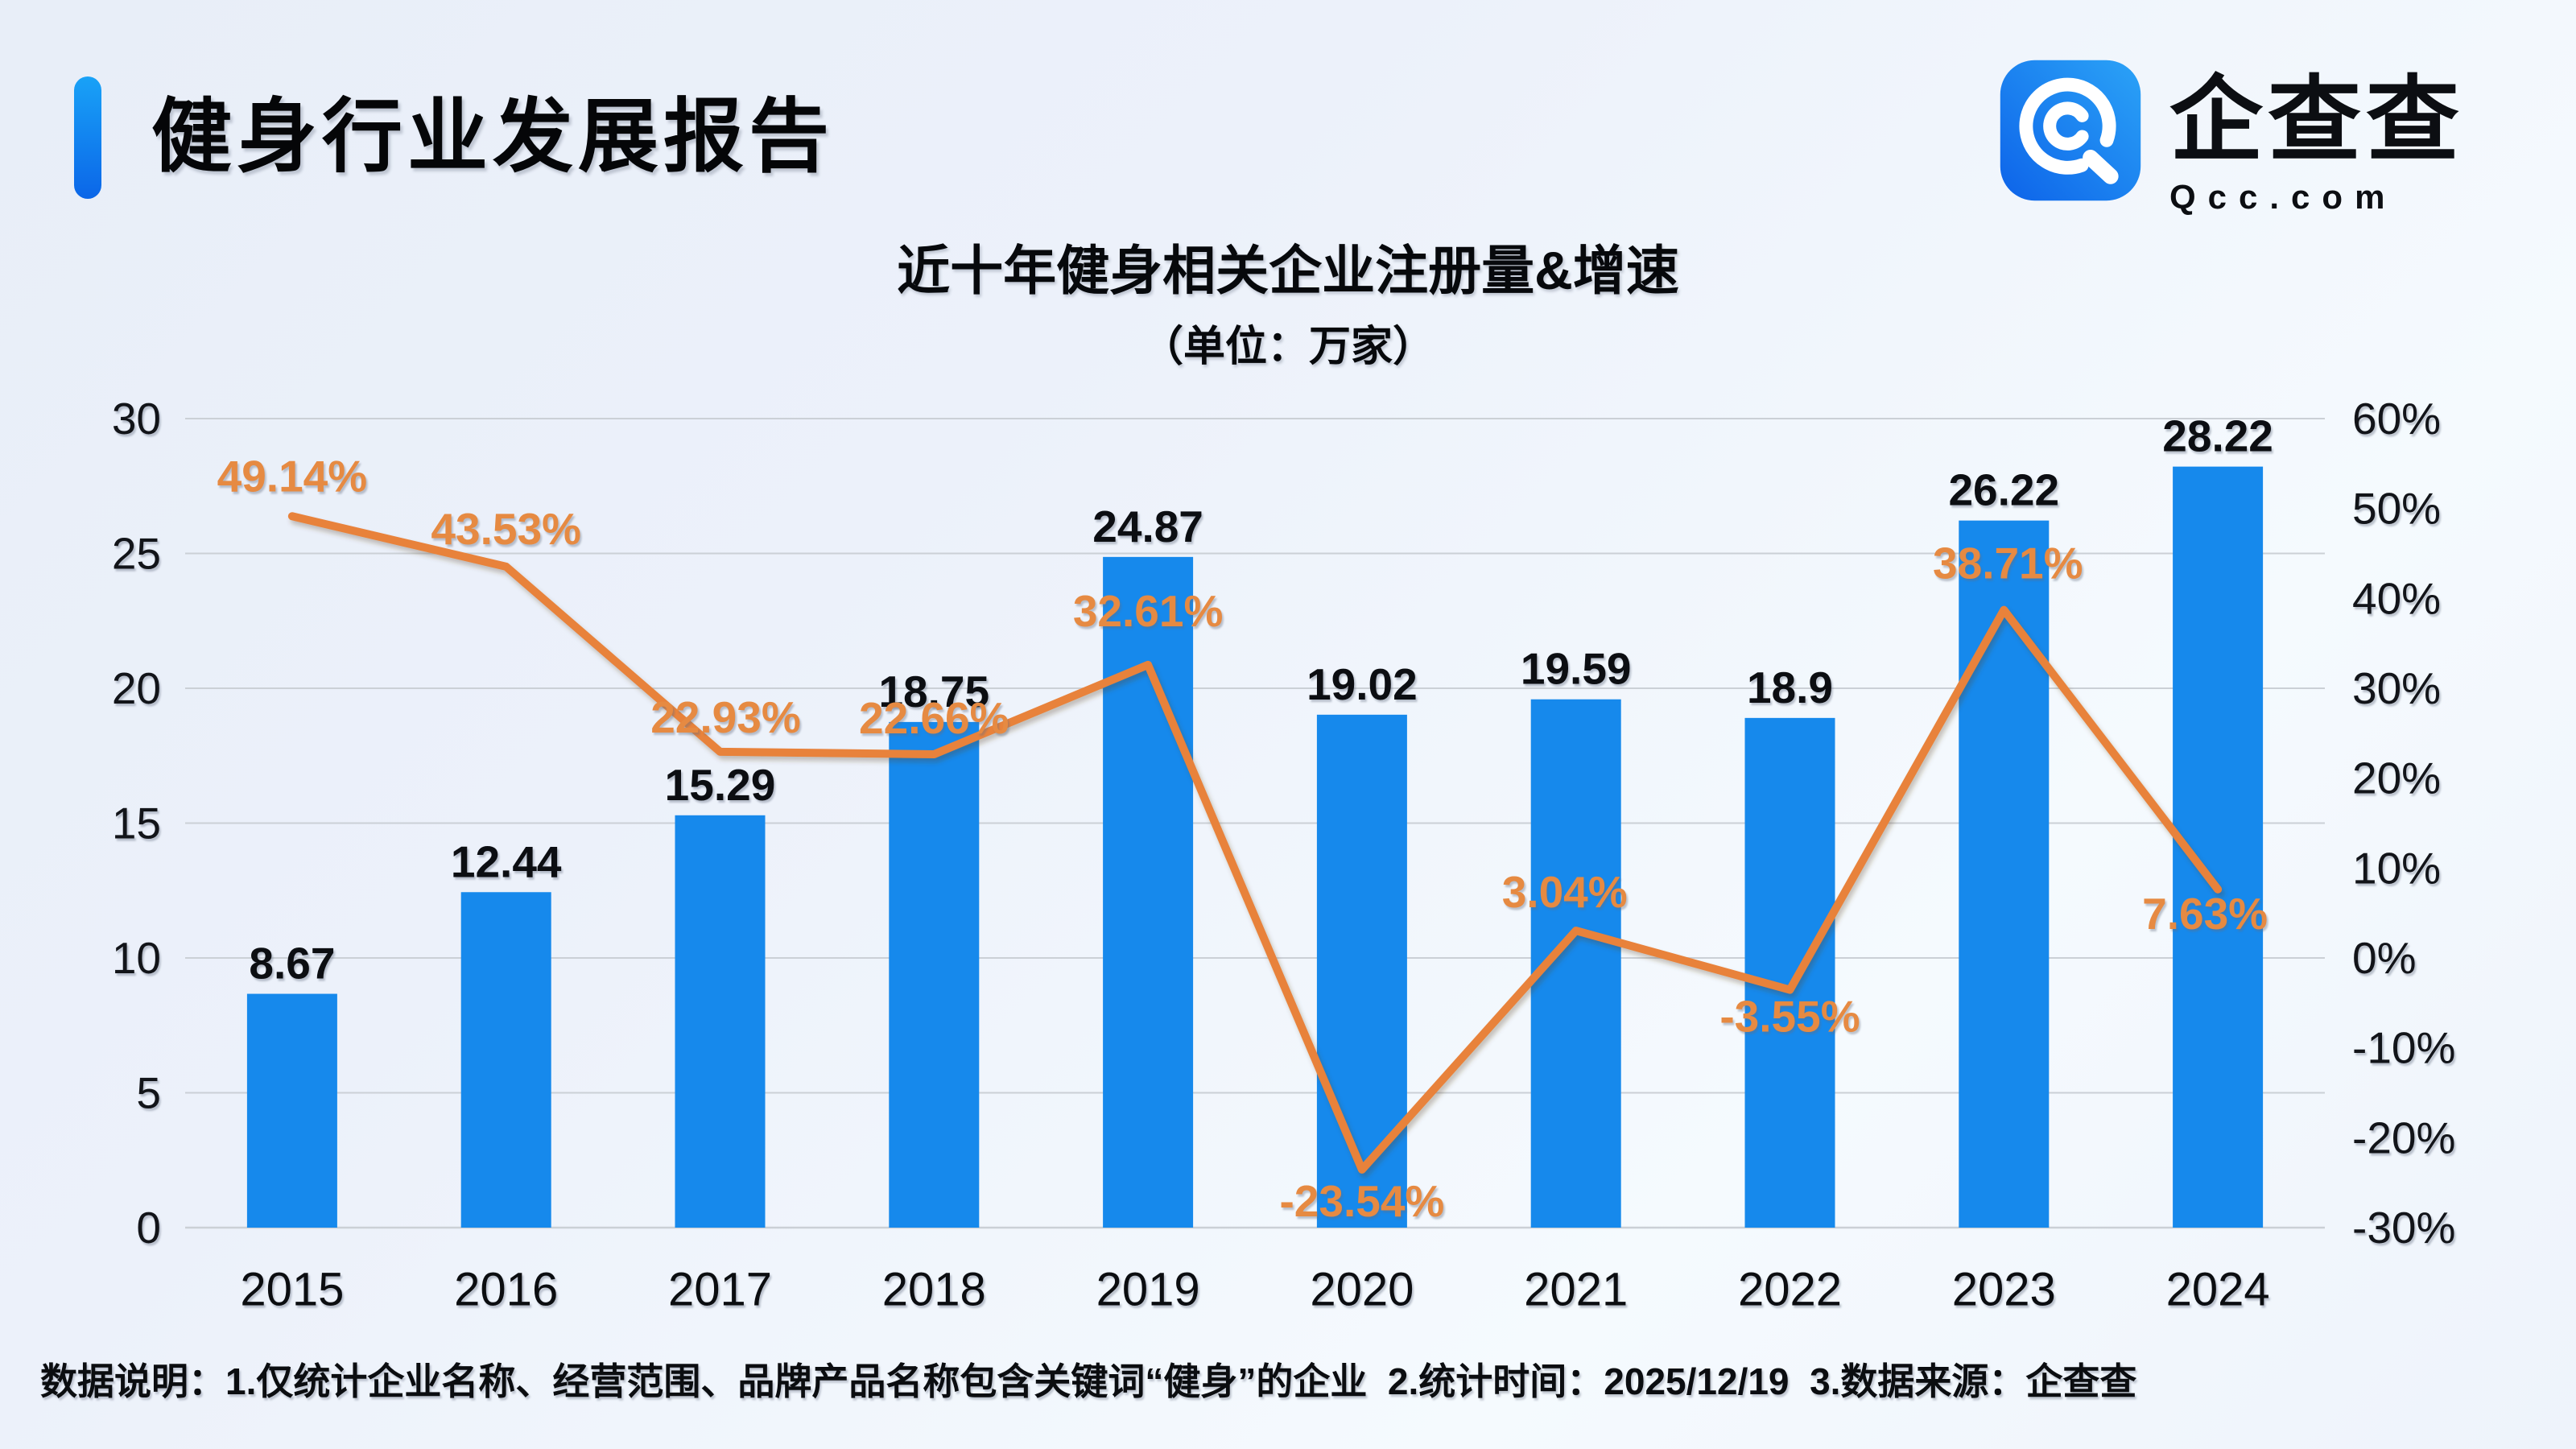  Describe the element at coordinates (2003, 490) in the screenshot. I see `bar-value-label: 26.22` at that location.